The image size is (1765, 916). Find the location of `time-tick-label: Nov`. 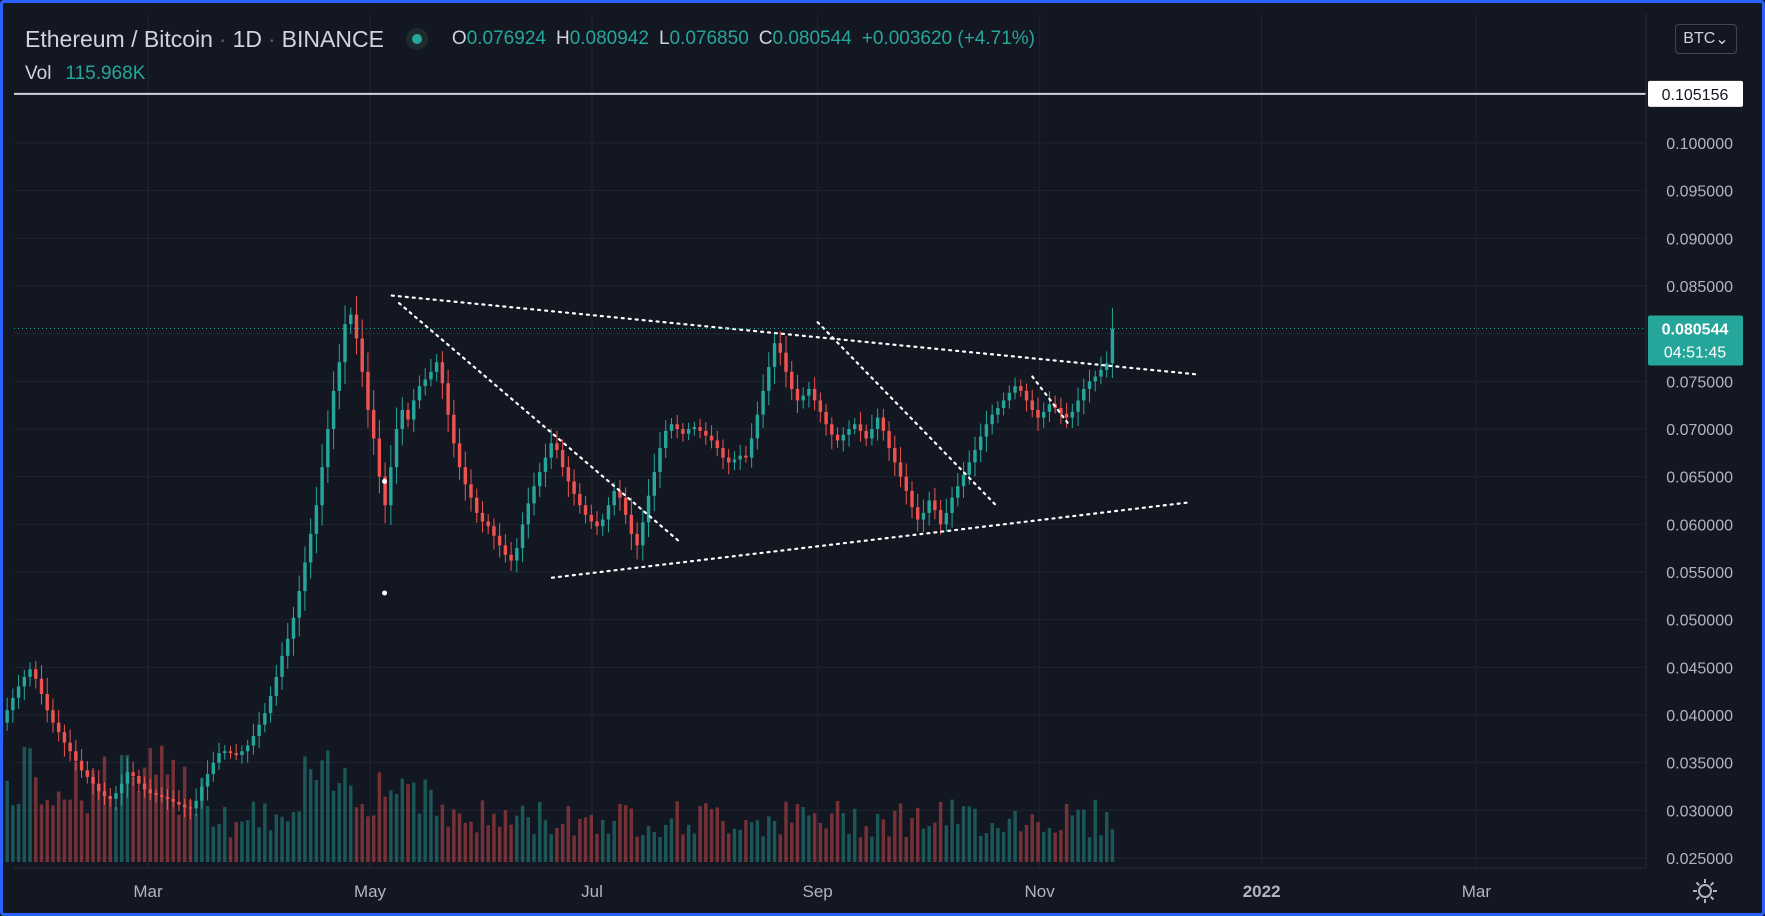

time-tick-label: Nov is located at coordinates (1040, 891).